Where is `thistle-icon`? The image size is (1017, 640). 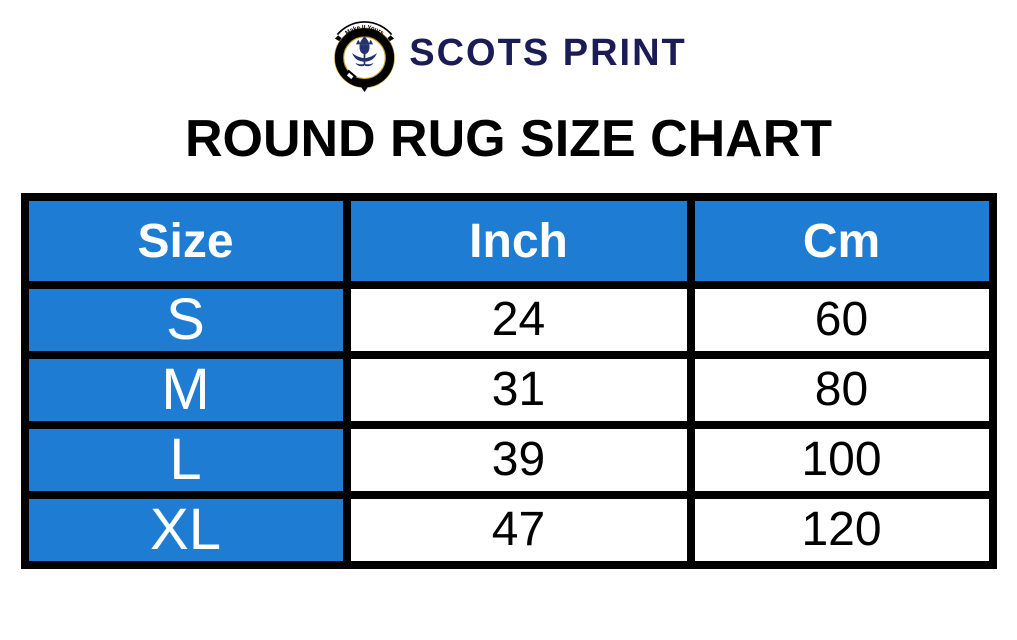
thistle-icon is located at coordinates (365, 51).